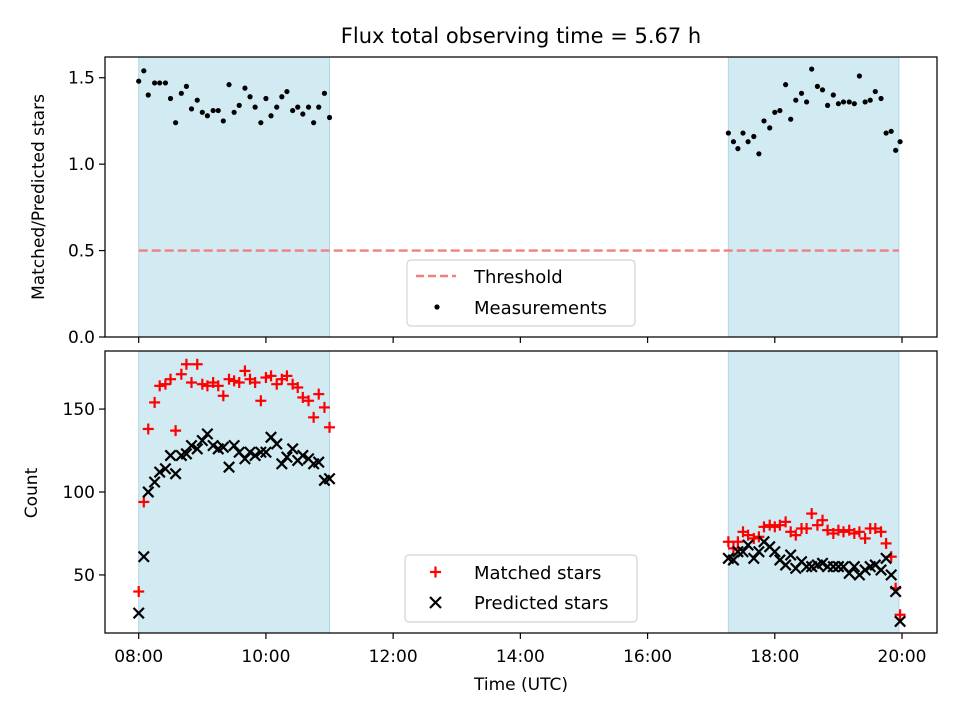 The width and height of the screenshot is (960, 720). Describe the element at coordinates (537, 573) in the screenshot. I see `bottom-legend-matched: Matched stars` at that location.